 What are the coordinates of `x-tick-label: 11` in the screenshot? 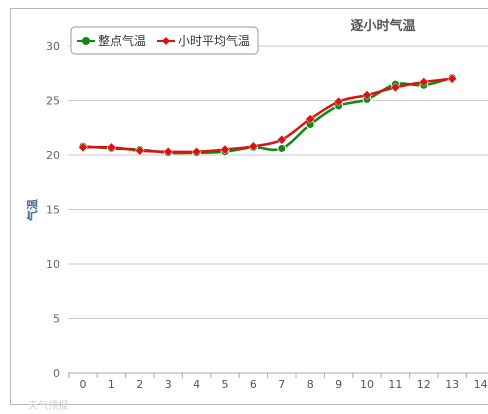 It's located at (395, 384).